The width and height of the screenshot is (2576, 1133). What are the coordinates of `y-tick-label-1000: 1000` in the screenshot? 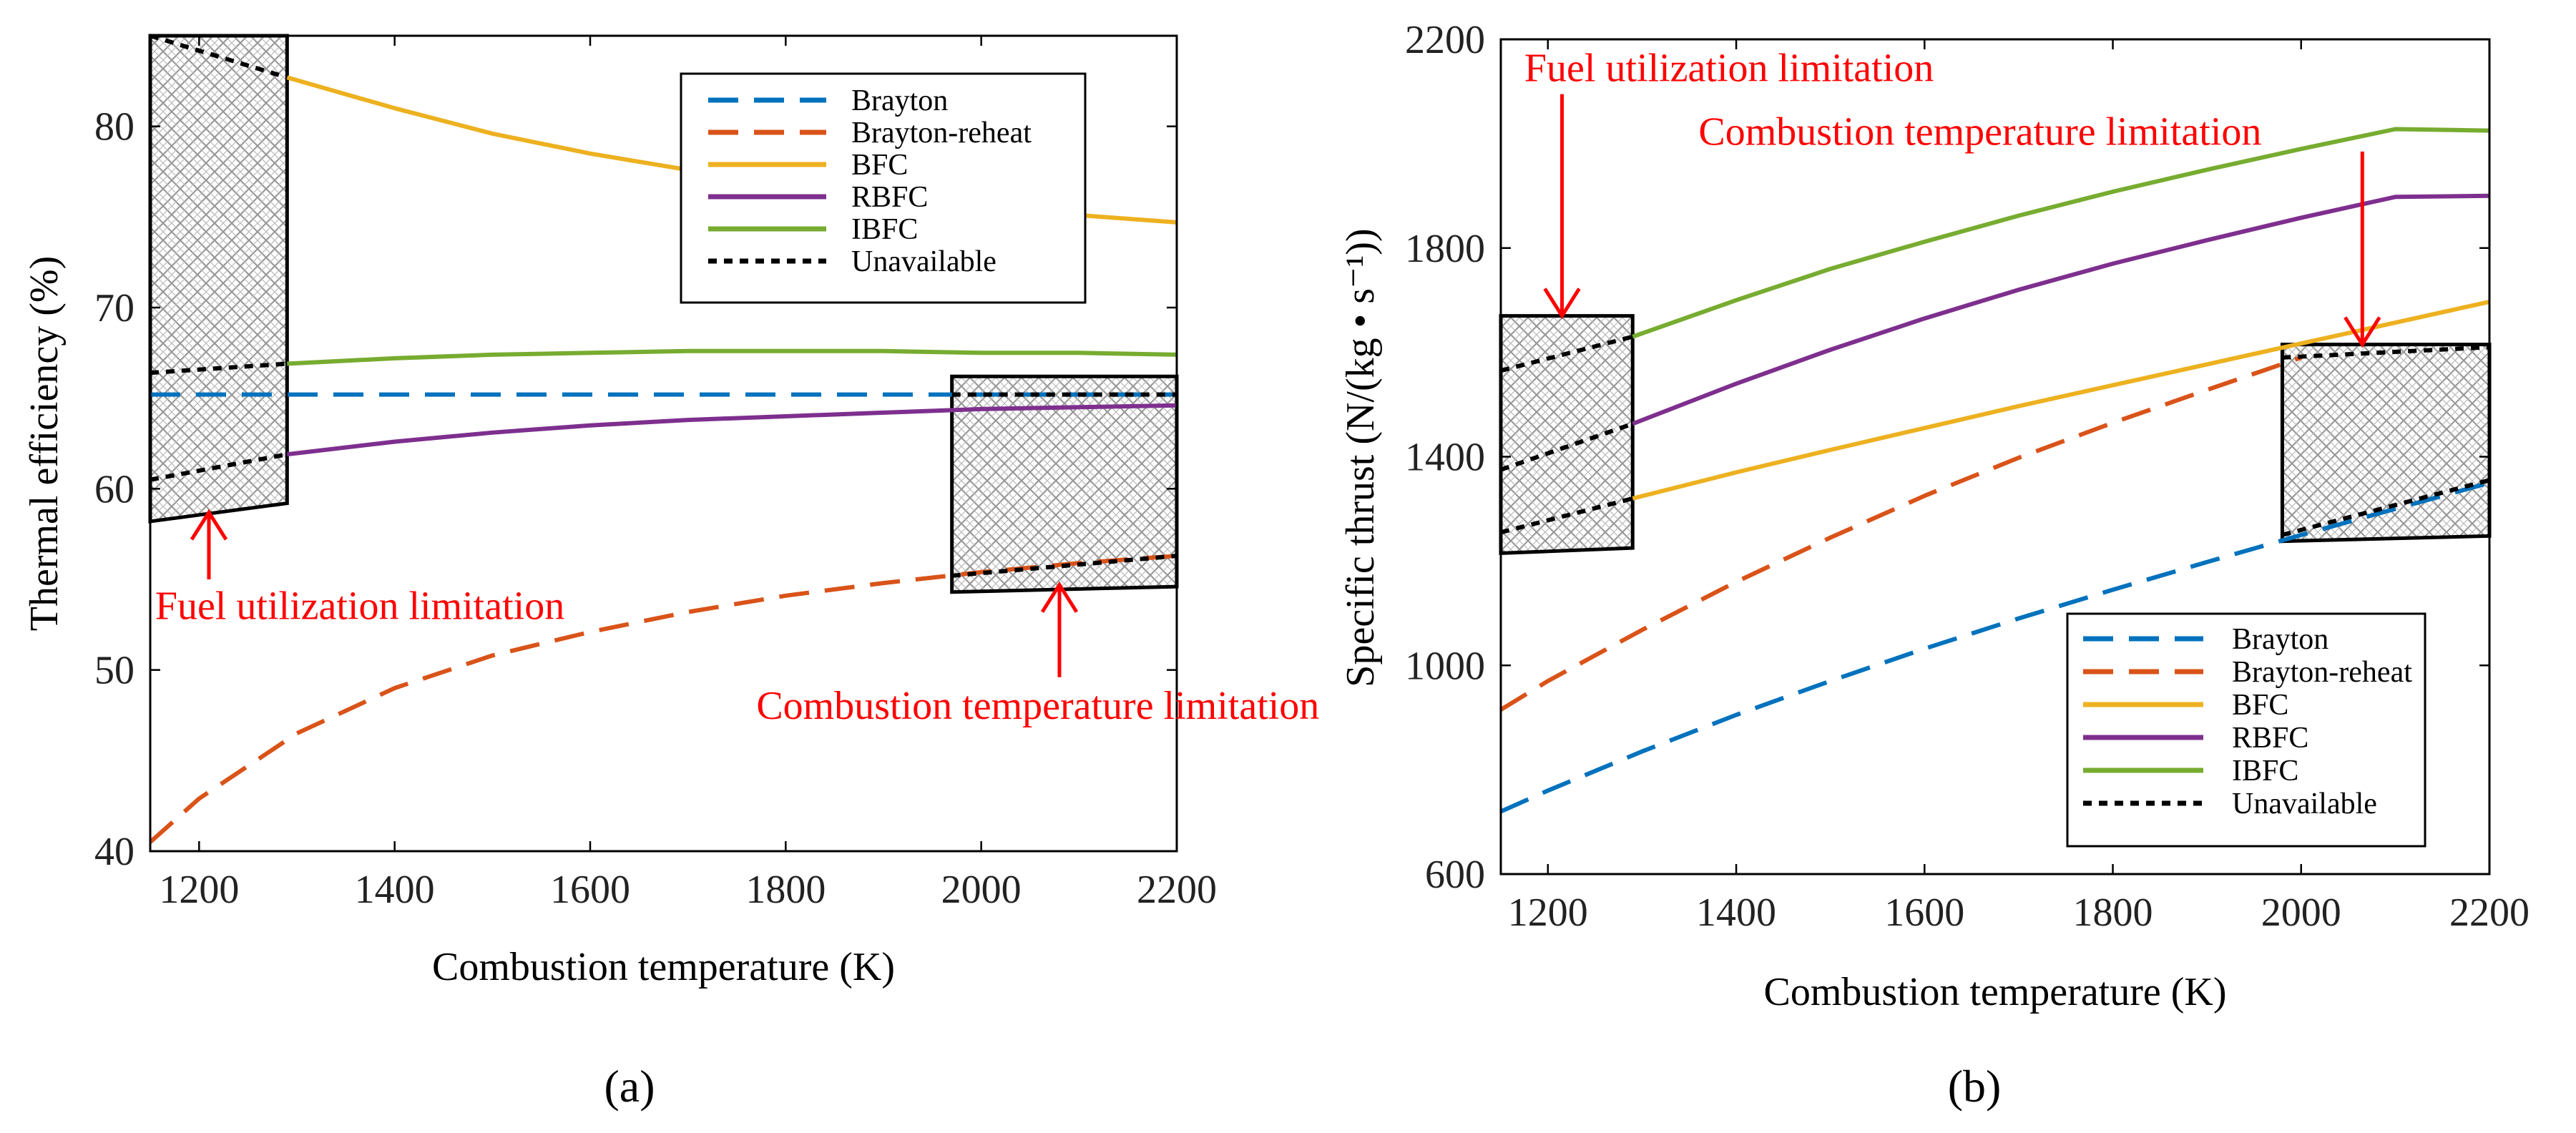 It's located at (1445, 666).